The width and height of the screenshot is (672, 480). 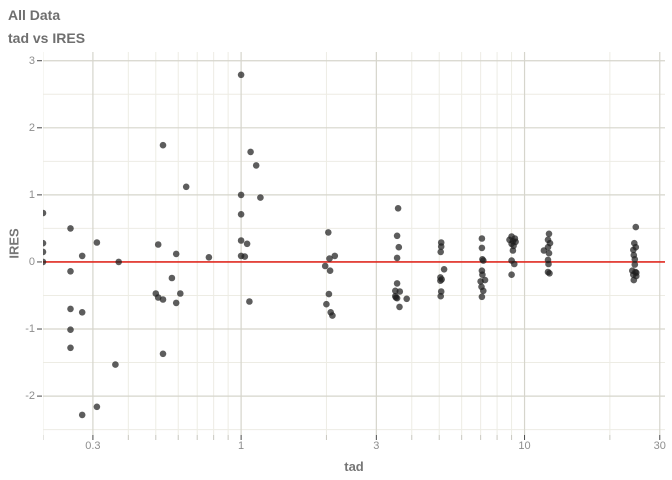 What do you see at coordinates (352, 437) in the screenshot?
I see `x-axis-ticks` at bounding box center [352, 437].